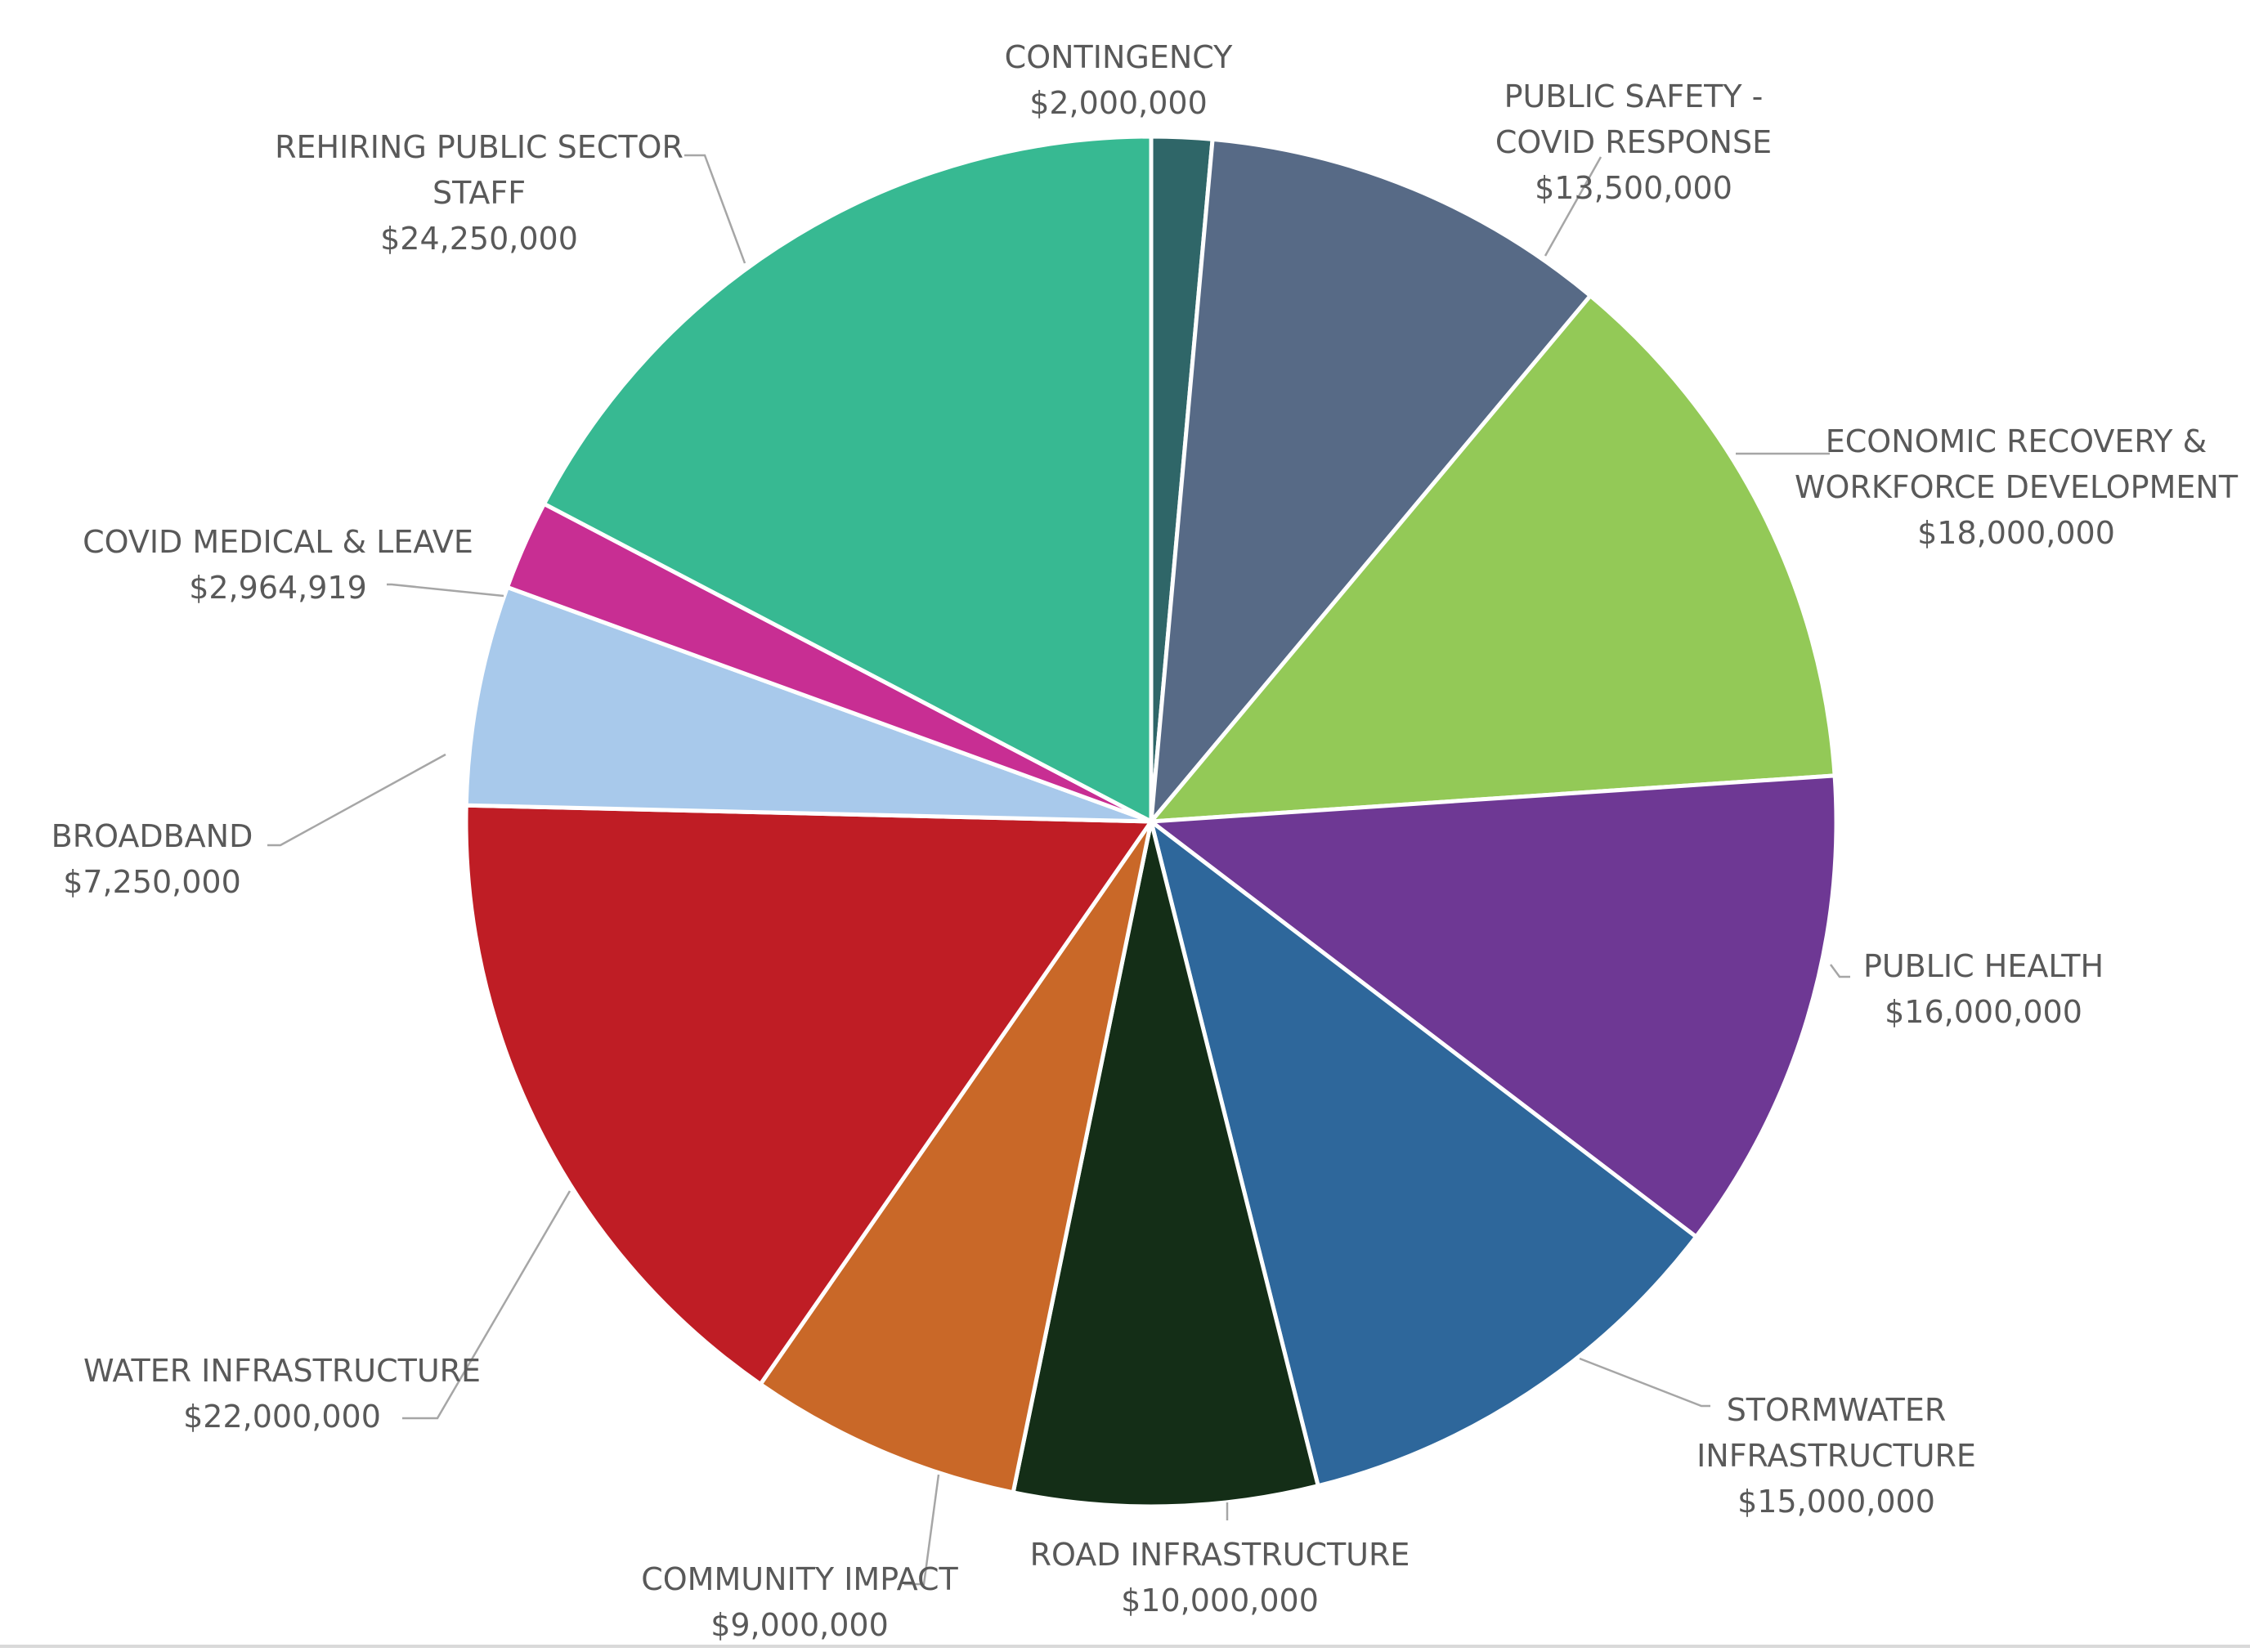 This screenshot has height=1652, width=2250. What do you see at coordinates (1220, 1600) in the screenshot?
I see `data-label-value: $10,000,000` at bounding box center [1220, 1600].